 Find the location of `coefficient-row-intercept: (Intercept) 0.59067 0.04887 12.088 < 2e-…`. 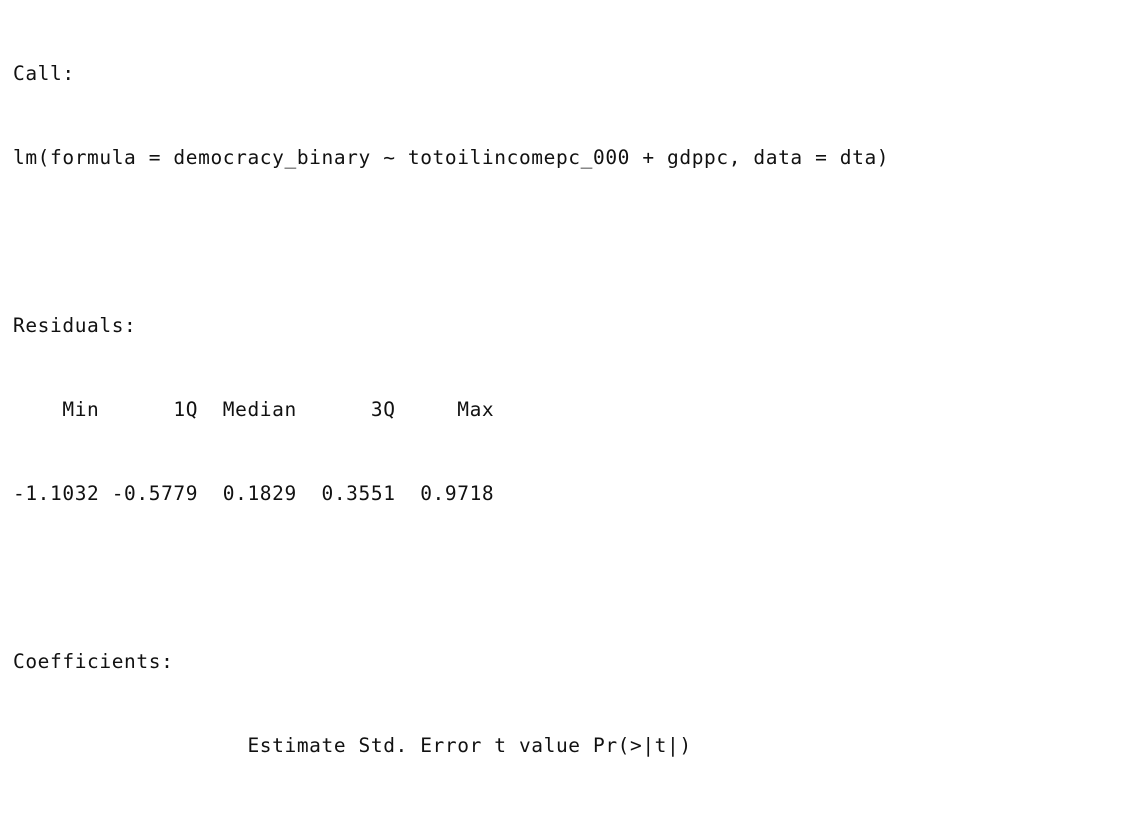

coefficient-row-intercept: (Intercept) 0.59067 0.04887 12.088 < 2e-… is located at coordinates (451, 818).